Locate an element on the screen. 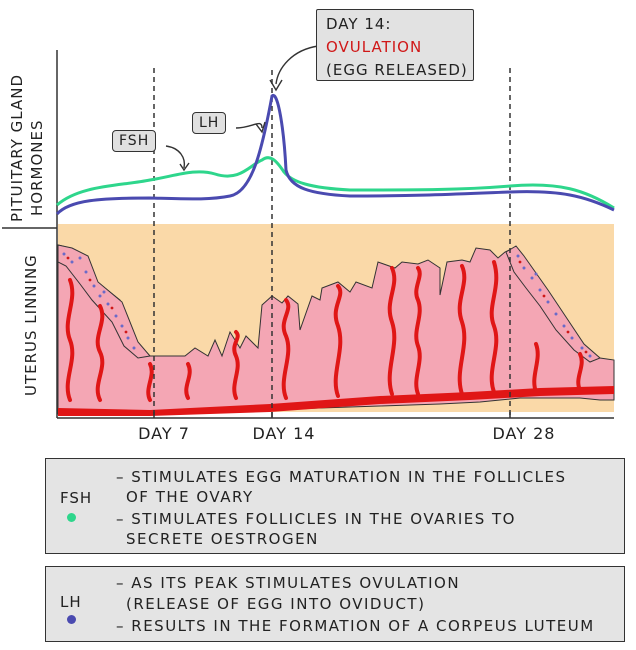  legend-fsh-line-3: – STIMULATES FOLLICLES IN THE OVARIES TO is located at coordinates (316, 519).